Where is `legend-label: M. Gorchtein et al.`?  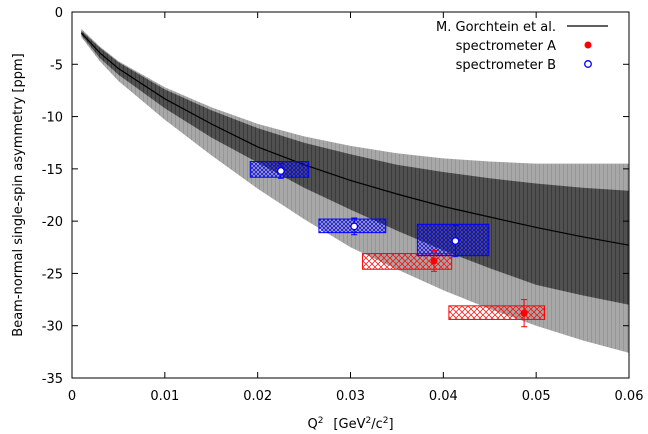
legend-label: M. Gorchtein et al. is located at coordinates (496, 27).